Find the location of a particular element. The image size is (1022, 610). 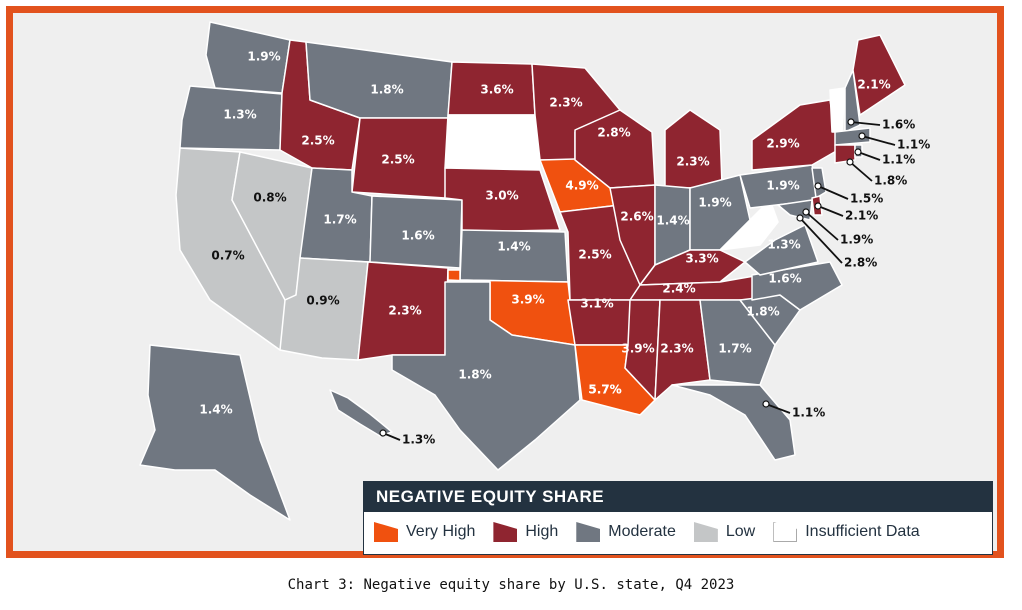

state-value-nj: 1.5% is located at coordinates (866, 199).